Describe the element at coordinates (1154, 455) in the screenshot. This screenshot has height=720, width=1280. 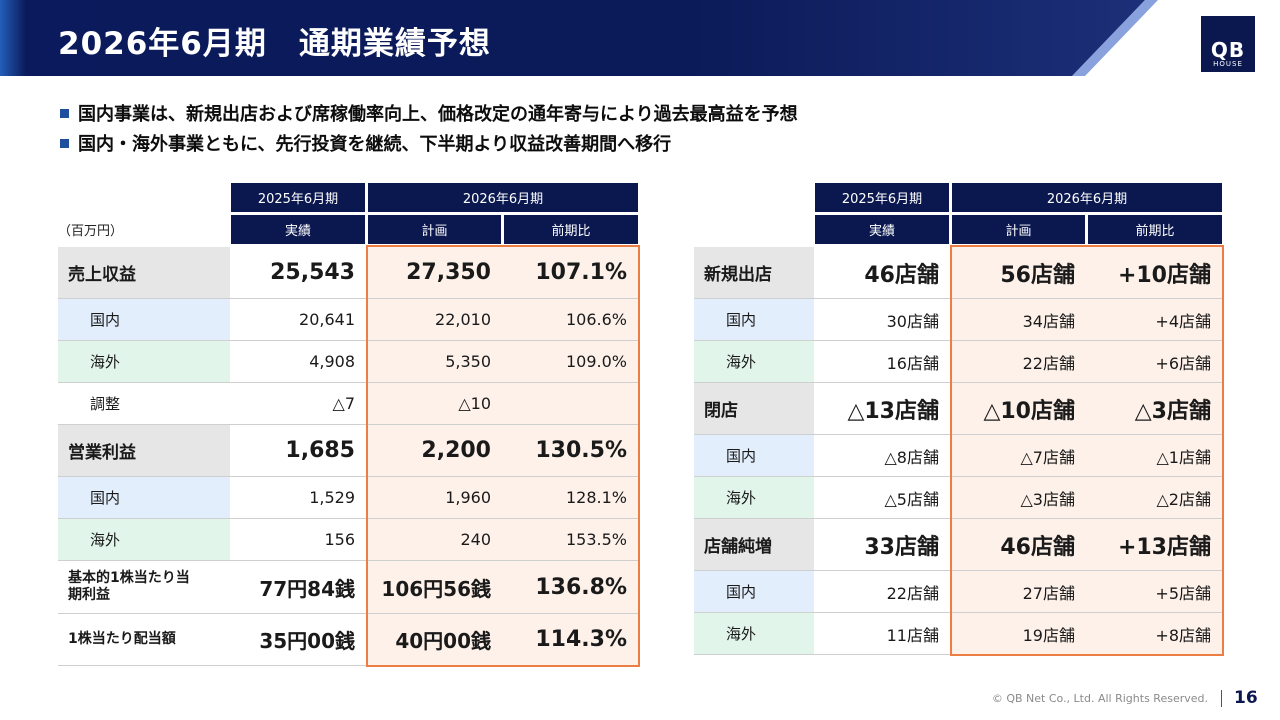
I see `row-yoy: △1店舗` at that location.